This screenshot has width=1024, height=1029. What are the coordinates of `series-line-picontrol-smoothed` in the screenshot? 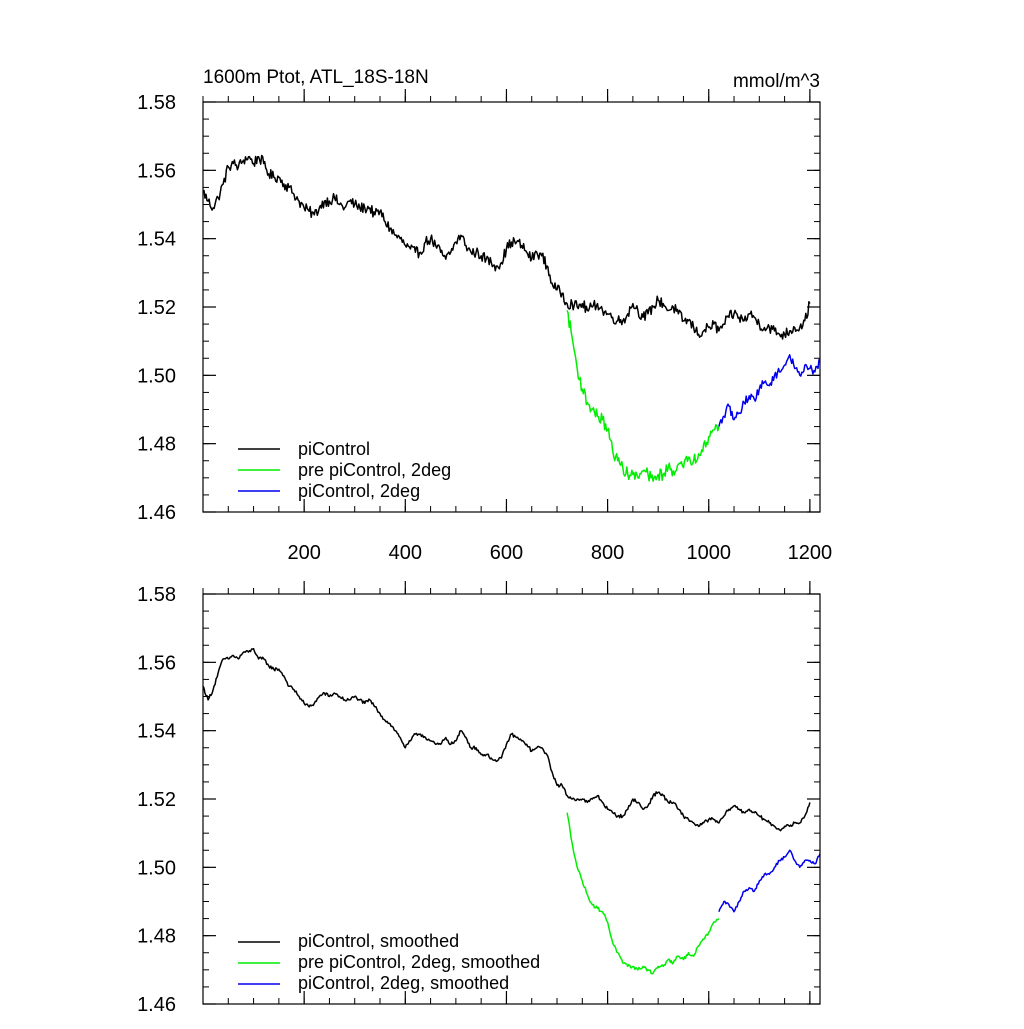 It's located at (506, 739).